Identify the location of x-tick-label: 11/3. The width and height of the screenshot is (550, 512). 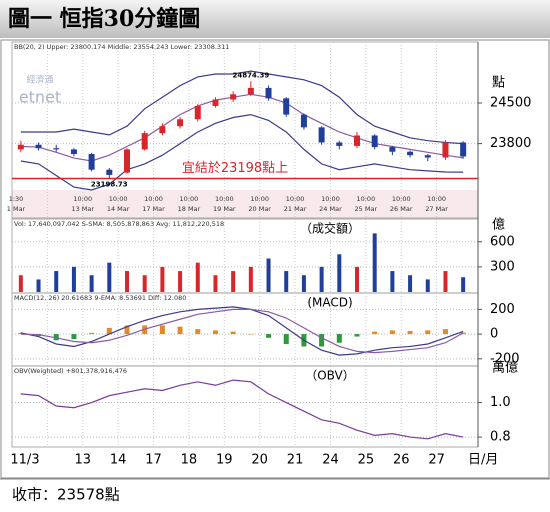
(24, 460).